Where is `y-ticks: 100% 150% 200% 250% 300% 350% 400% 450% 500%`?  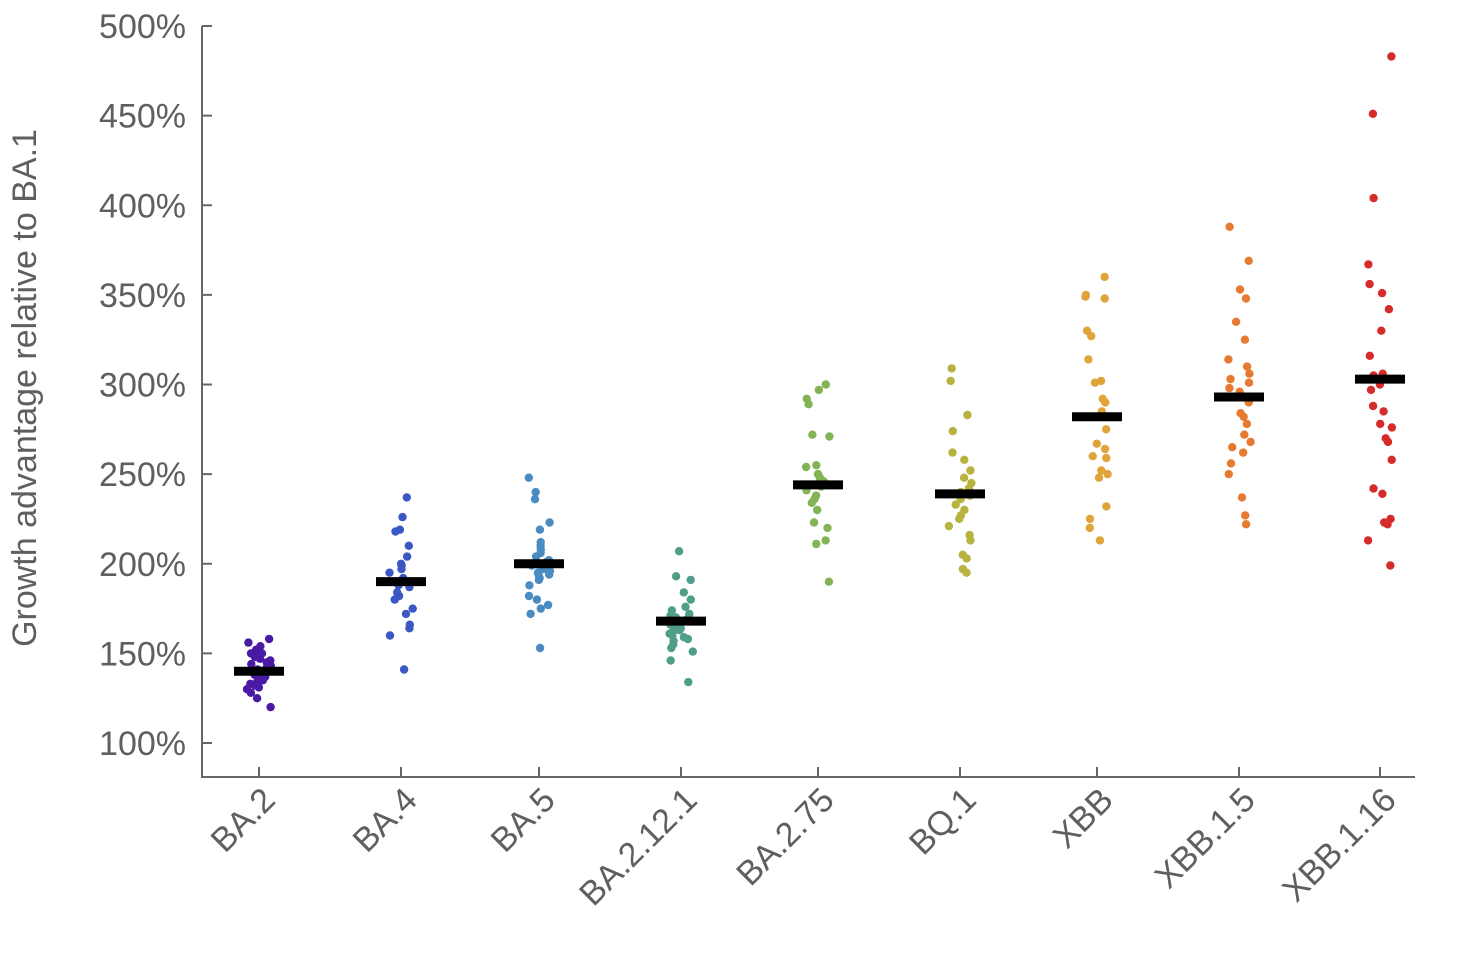 y-ticks: 100% 150% 200% 250% 300% 350% 400% 450% 500% is located at coordinates (155, 385).